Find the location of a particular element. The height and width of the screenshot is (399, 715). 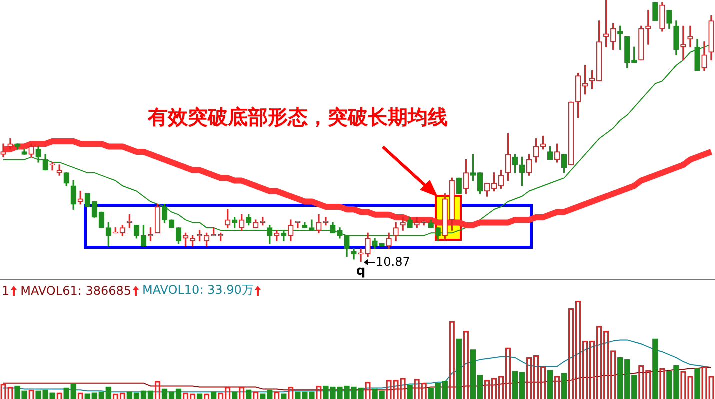

text: MAVOL61: 386685 is located at coordinates (76, 291).